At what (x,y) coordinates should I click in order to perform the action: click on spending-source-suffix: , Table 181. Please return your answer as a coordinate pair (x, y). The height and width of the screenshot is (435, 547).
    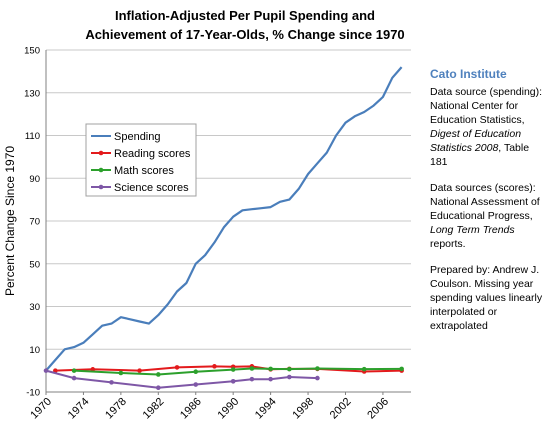
    Looking at the image, I should click on (480, 155).